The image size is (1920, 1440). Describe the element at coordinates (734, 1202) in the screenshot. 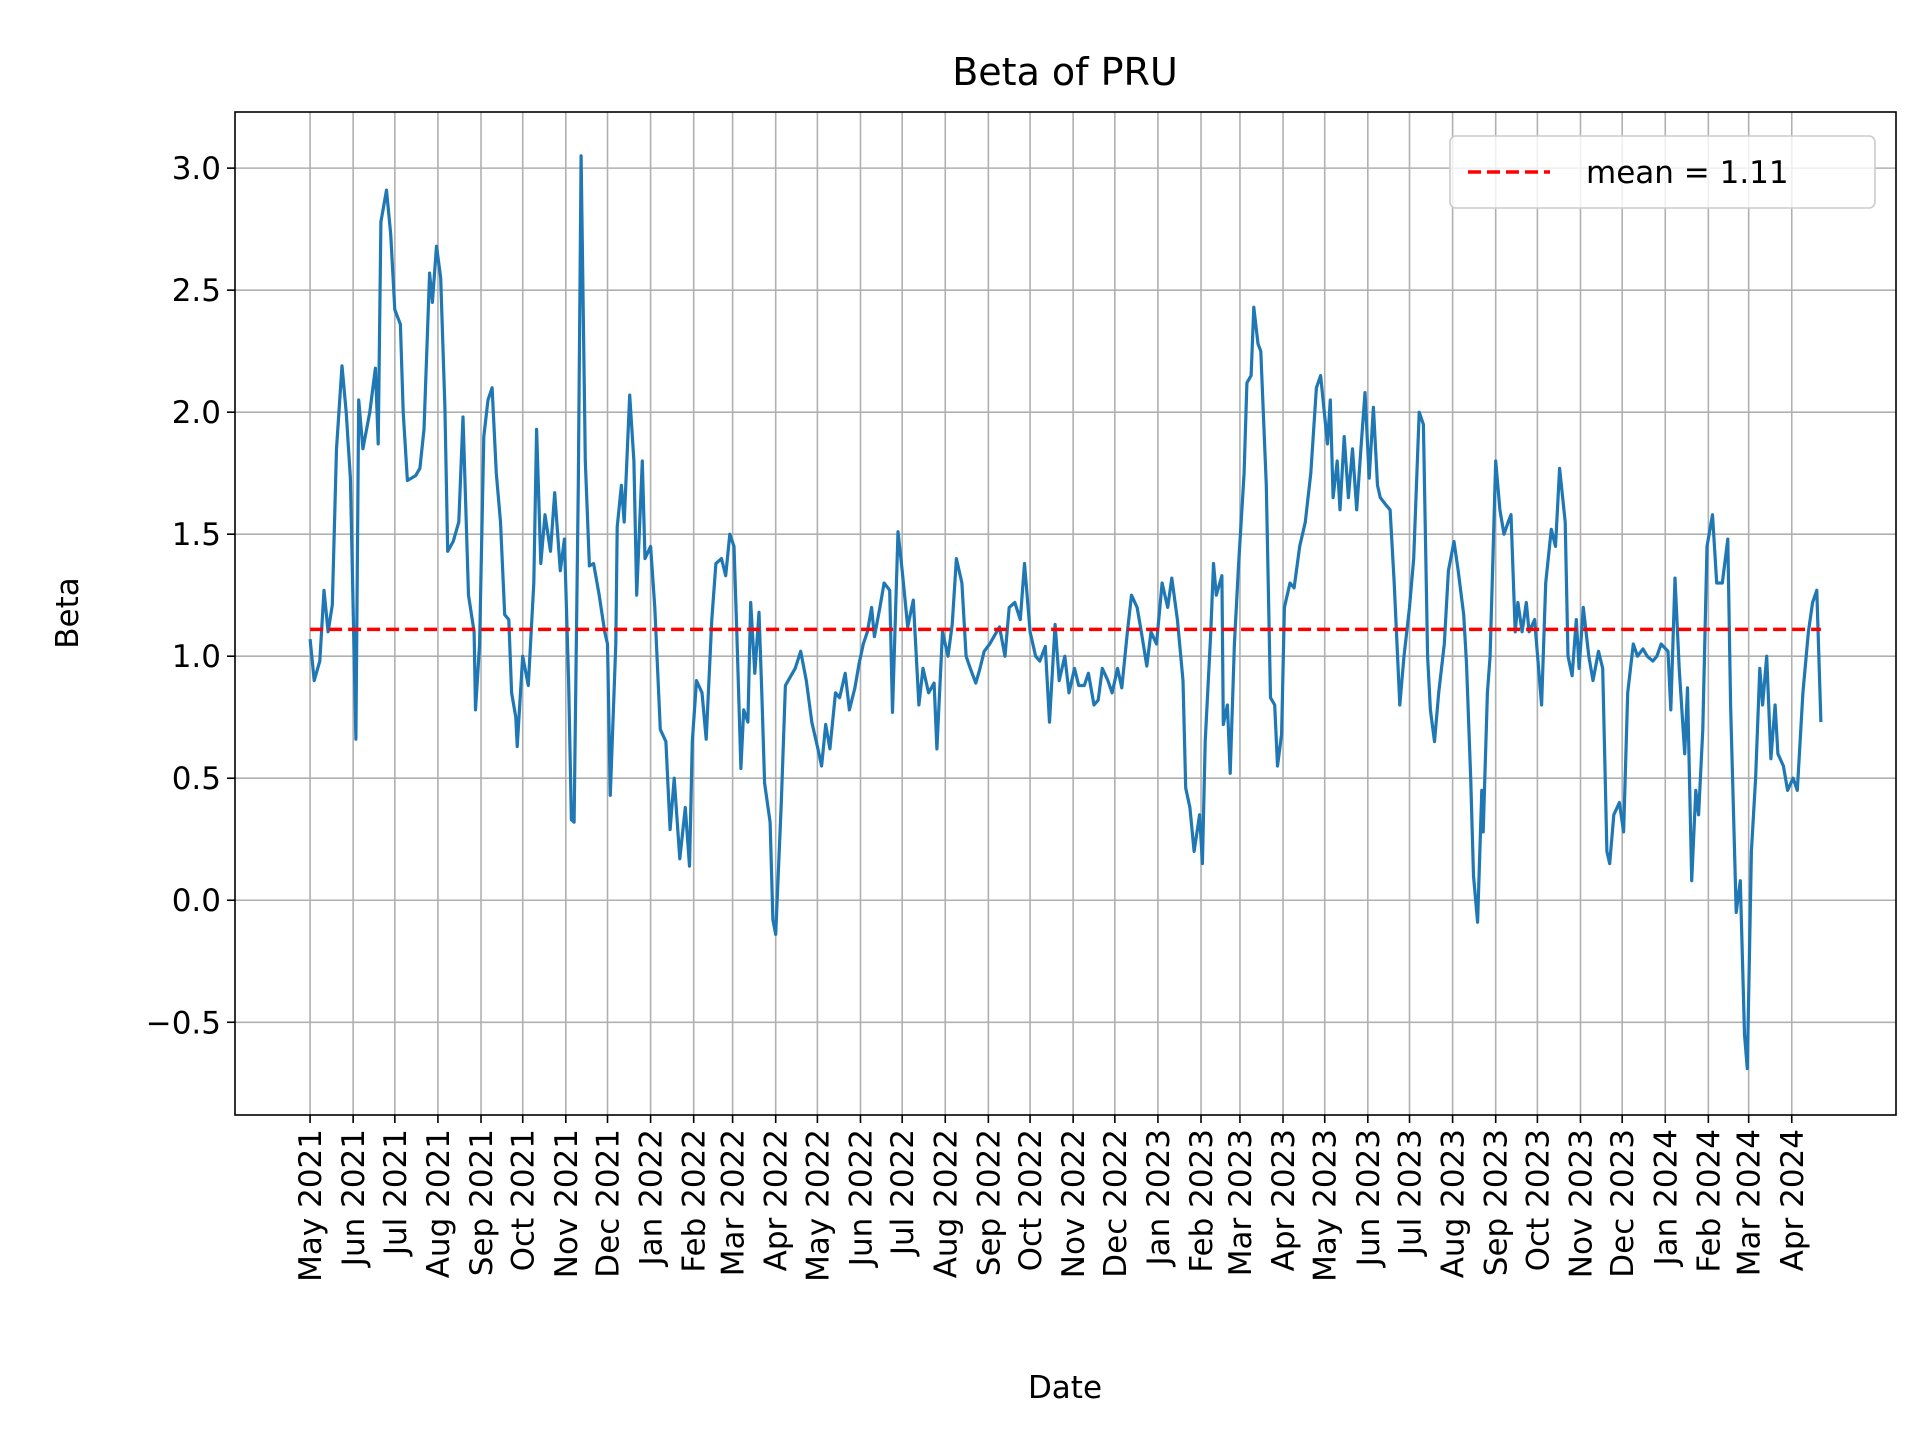

I see `x-tick-label: Mar 2022` at that location.